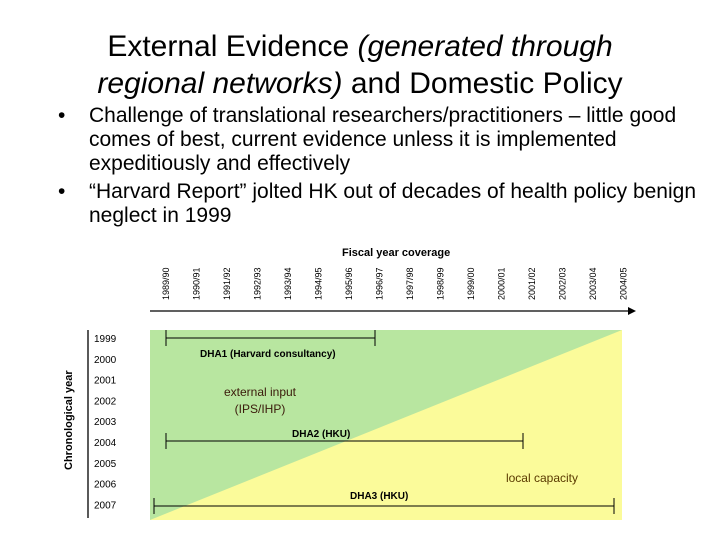 The image size is (720, 540). What do you see at coordinates (321, 434) in the screenshot?
I see `project-label: DHA2 (HKU)` at bounding box center [321, 434].